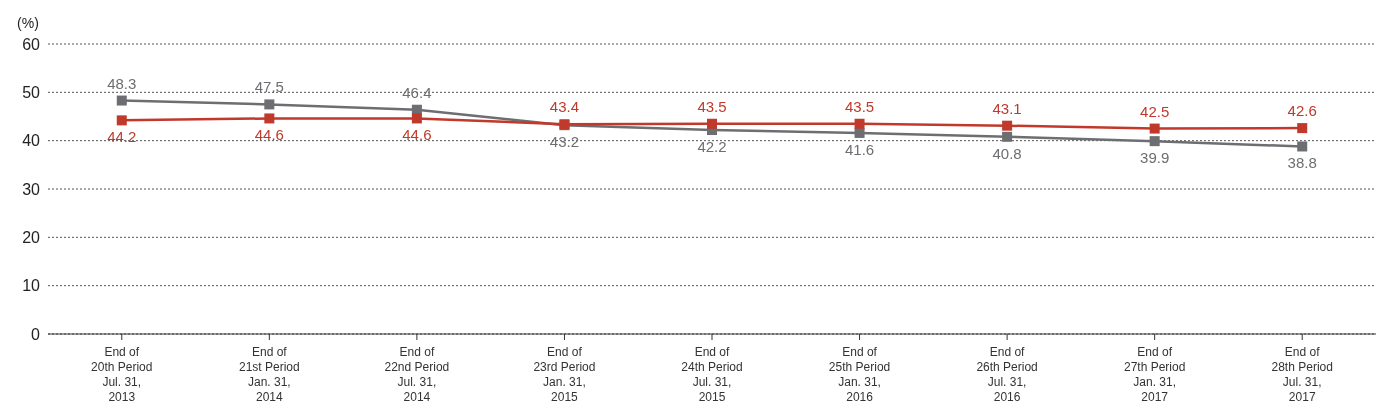 This screenshot has height=418, width=1389. What do you see at coordinates (417, 92) in the screenshot?
I see `data-label: 46.4` at bounding box center [417, 92].